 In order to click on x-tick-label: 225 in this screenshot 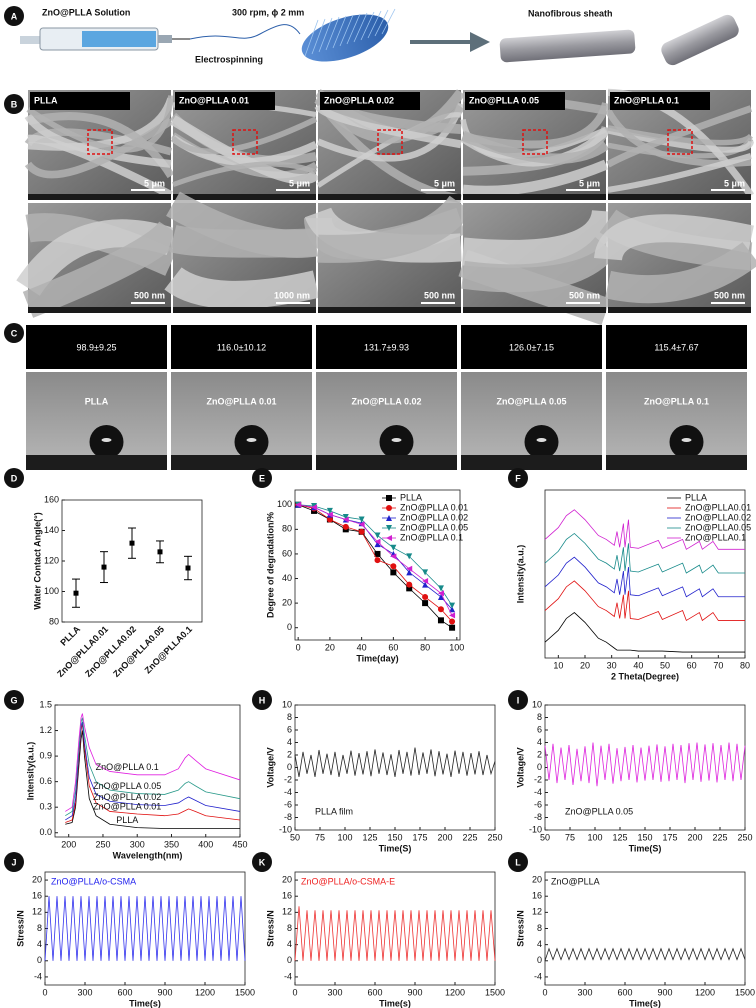, I will do `click(469, 837)`.